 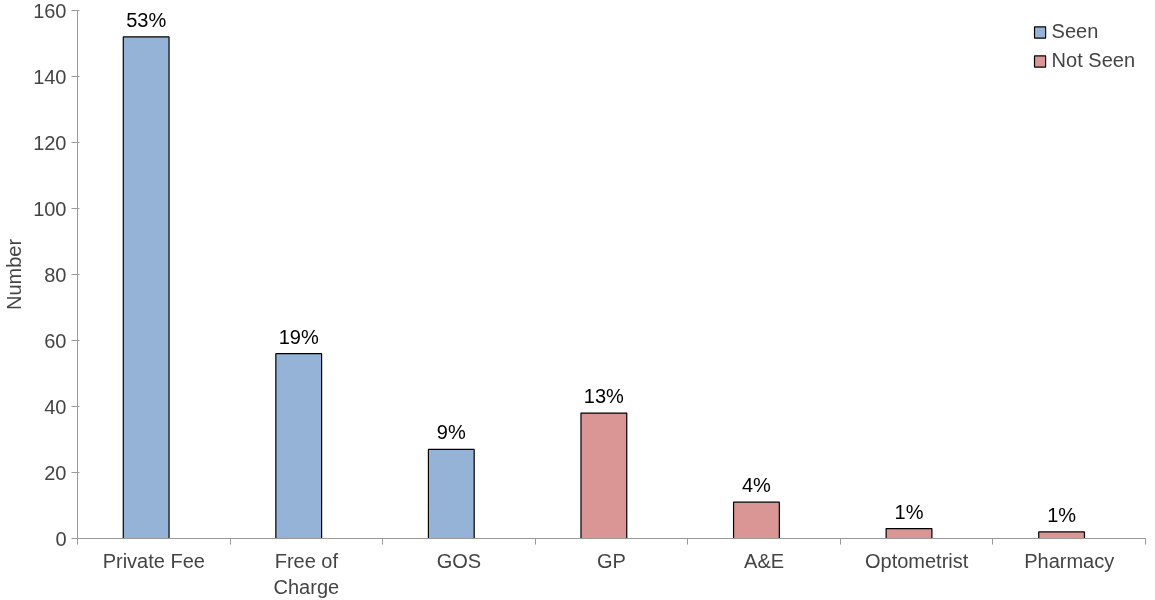 What do you see at coordinates (14, 274) in the screenshot?
I see `y-axis-title: Number` at bounding box center [14, 274].